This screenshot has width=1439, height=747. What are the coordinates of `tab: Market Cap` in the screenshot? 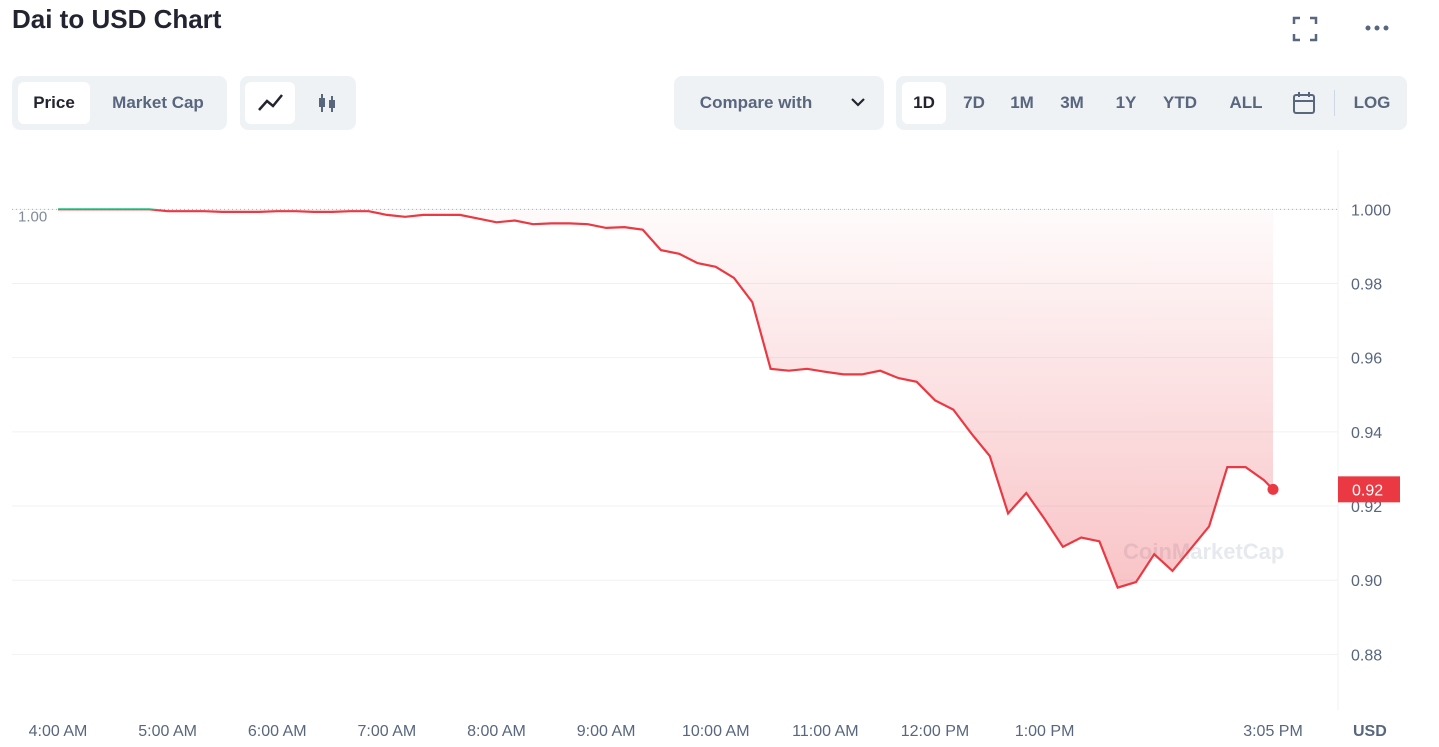 It's located at (158, 102).